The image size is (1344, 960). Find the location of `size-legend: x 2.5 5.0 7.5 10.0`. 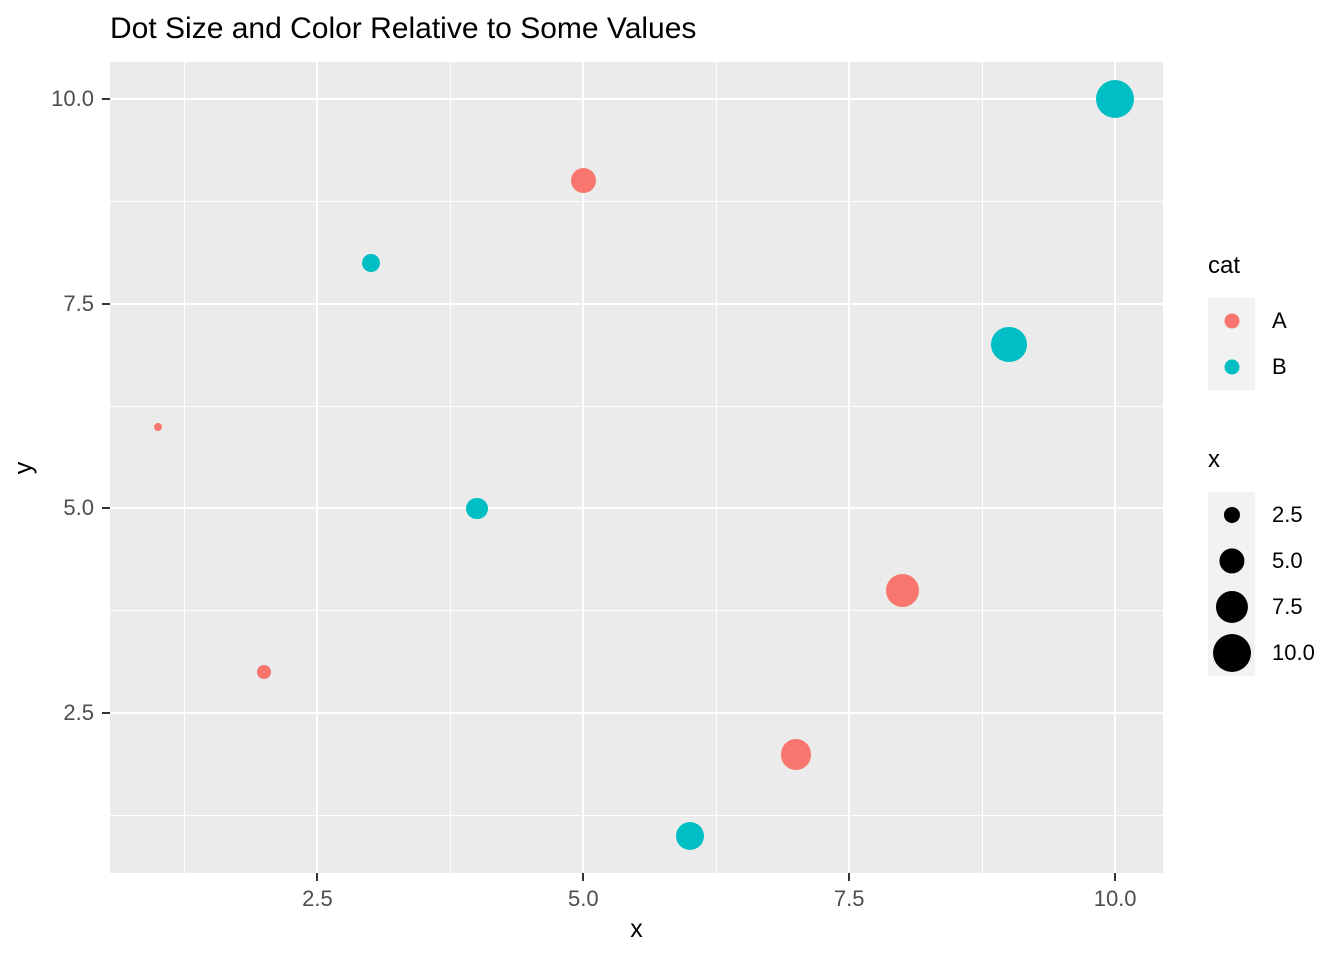

size-legend: x 2.5 5.0 7.5 10.0 is located at coordinates (1261, 561).